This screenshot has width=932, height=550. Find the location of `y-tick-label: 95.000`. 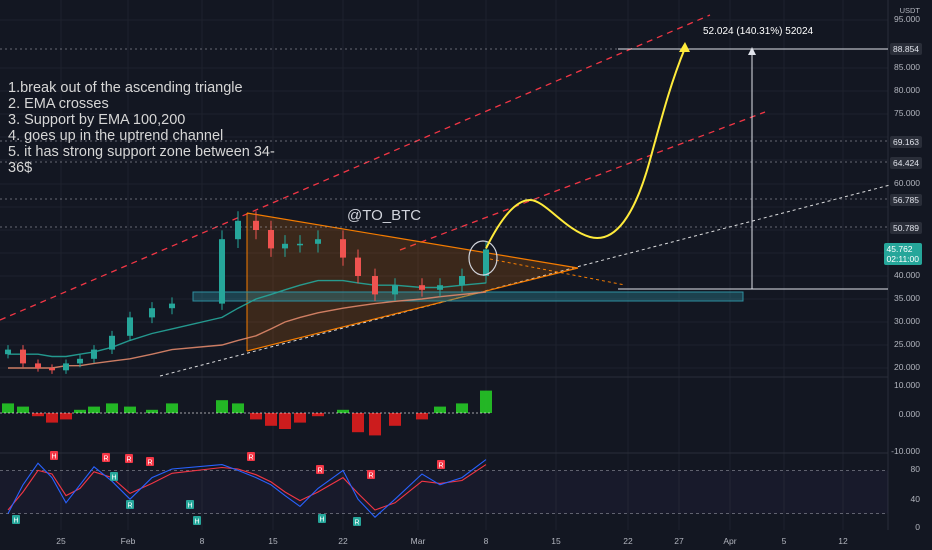

y-tick-label: 95.000 is located at coordinates (907, 19).